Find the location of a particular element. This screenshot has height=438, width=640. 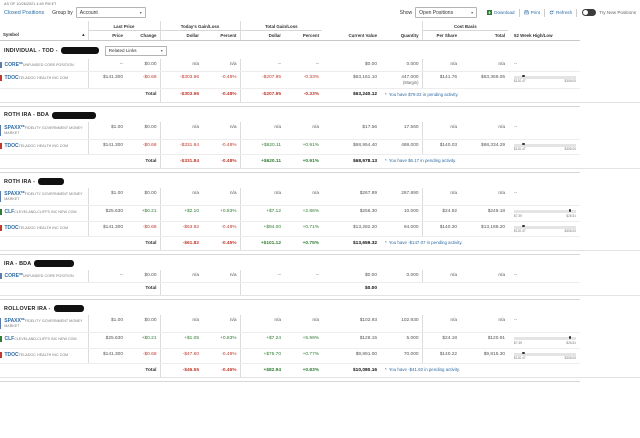

cell-quantity: 17.560 is located at coordinates (401, 130).